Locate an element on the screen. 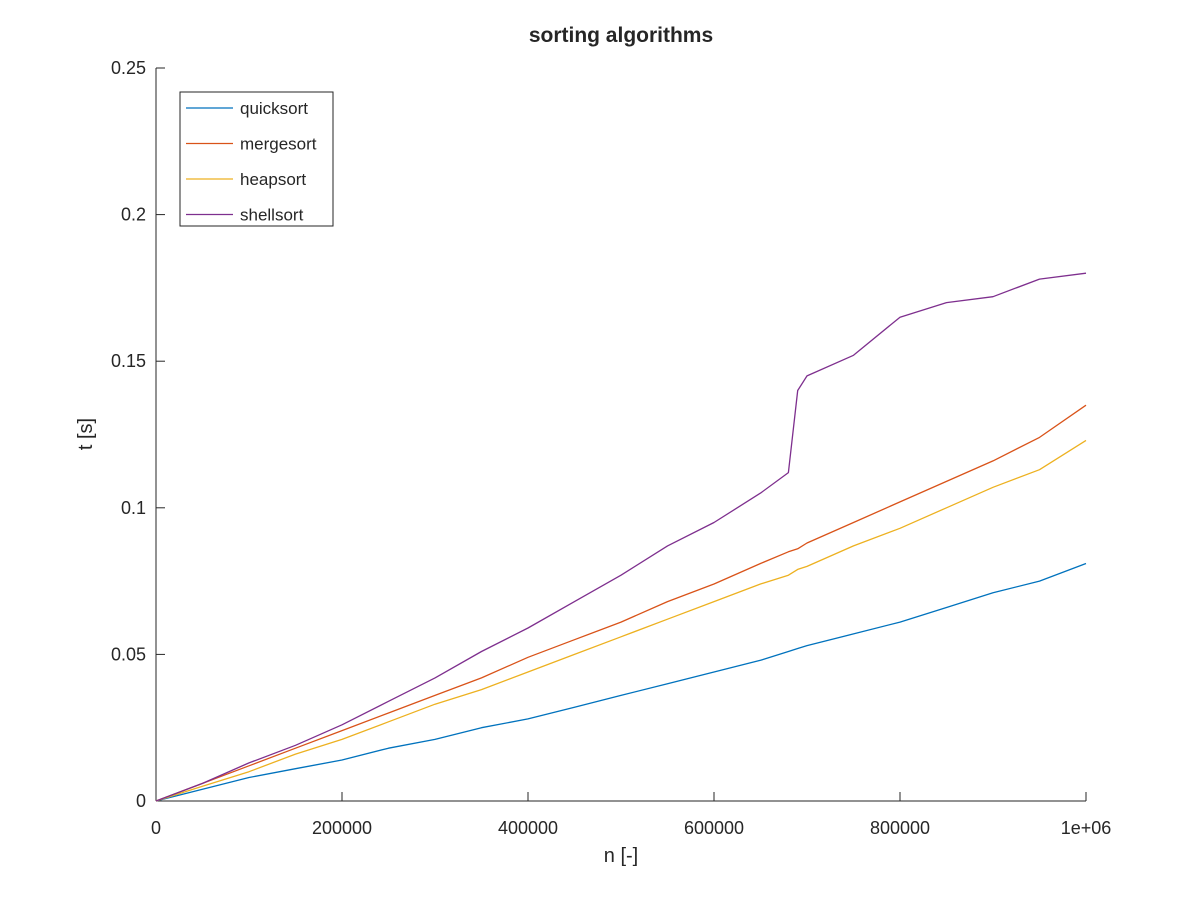 This screenshot has width=1200, height=905. y-tick-label: 0.2 is located at coordinates (133, 215).